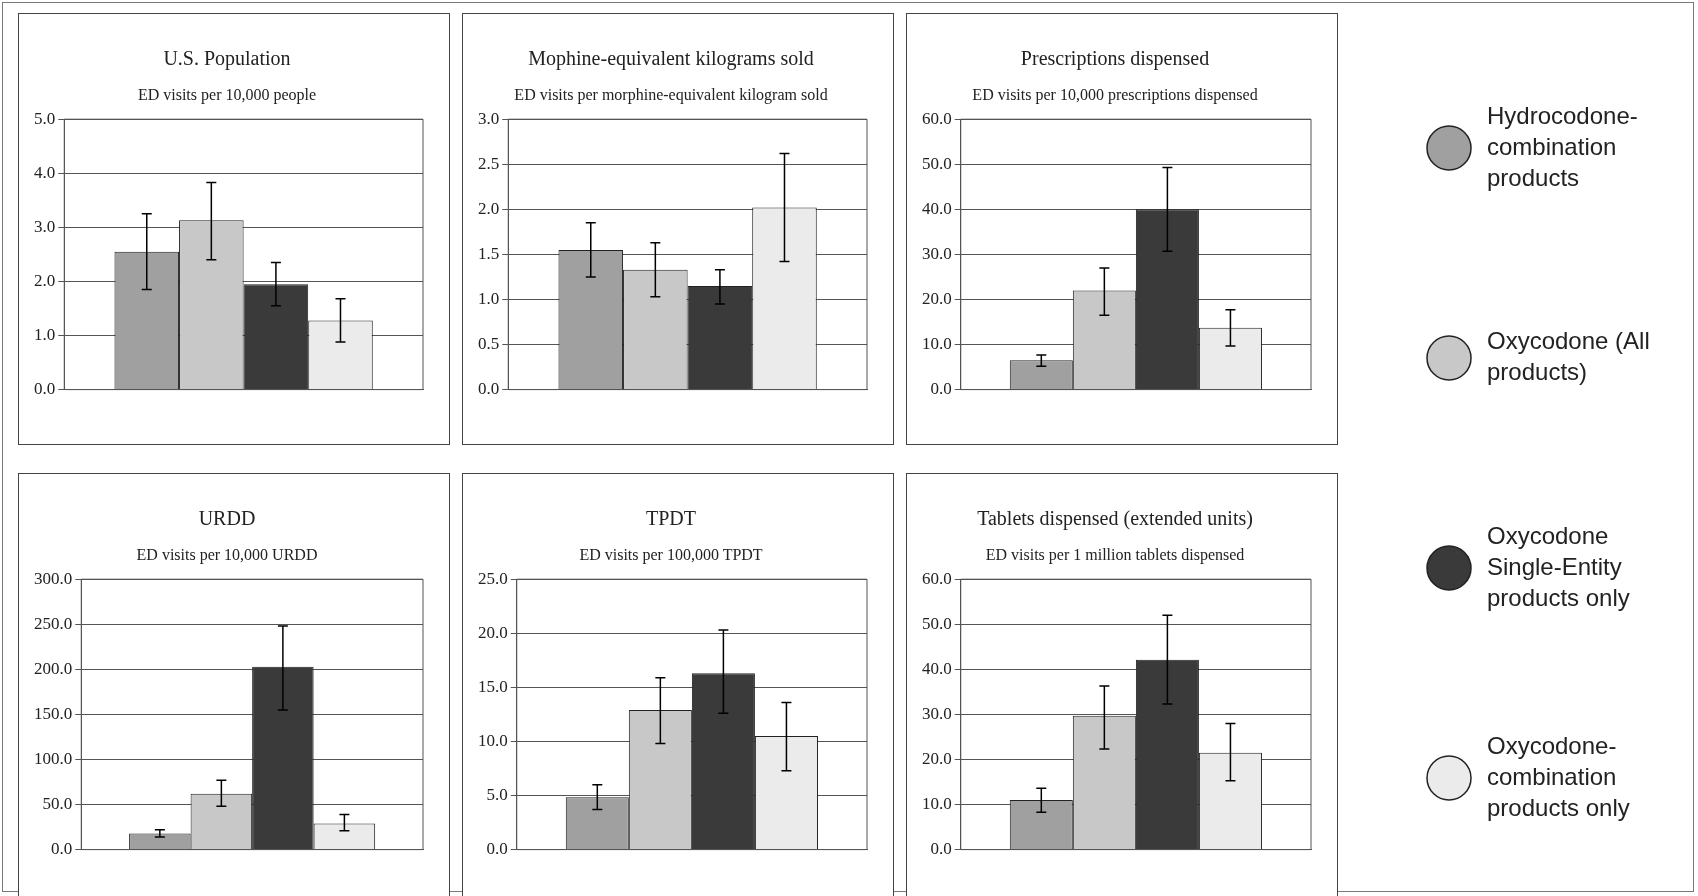 The width and height of the screenshot is (1698, 896). I want to click on y-tick-label: 150.0, so click(53, 713).